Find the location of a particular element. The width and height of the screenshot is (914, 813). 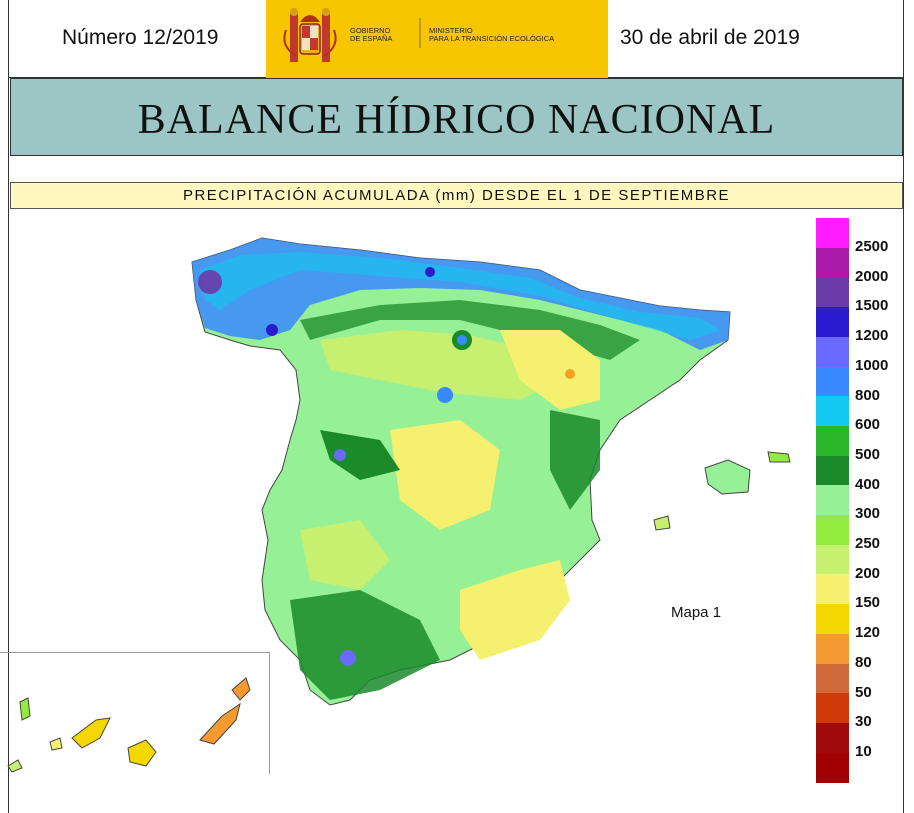

legend-label: 2500 is located at coordinates (872, 246).